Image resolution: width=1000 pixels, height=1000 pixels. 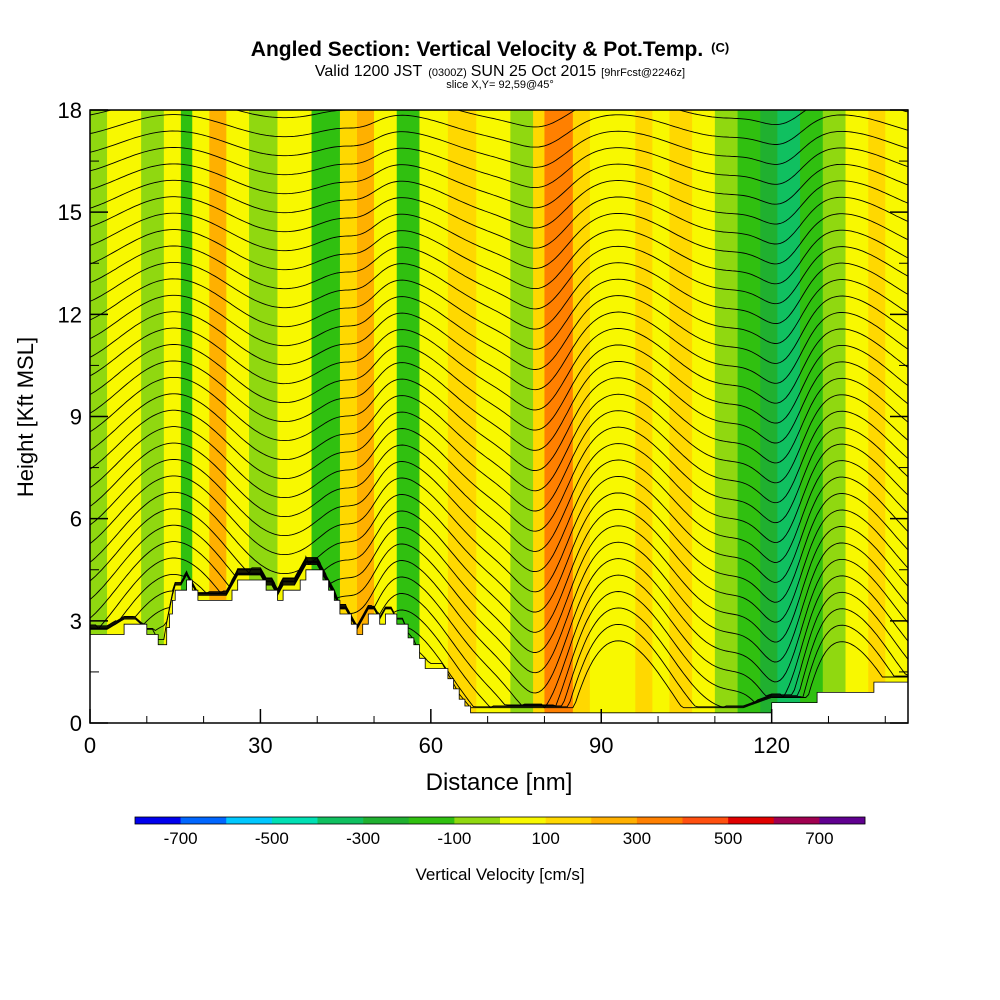 I want to click on colorbar-tick-label: -500, so click(x=272, y=838).